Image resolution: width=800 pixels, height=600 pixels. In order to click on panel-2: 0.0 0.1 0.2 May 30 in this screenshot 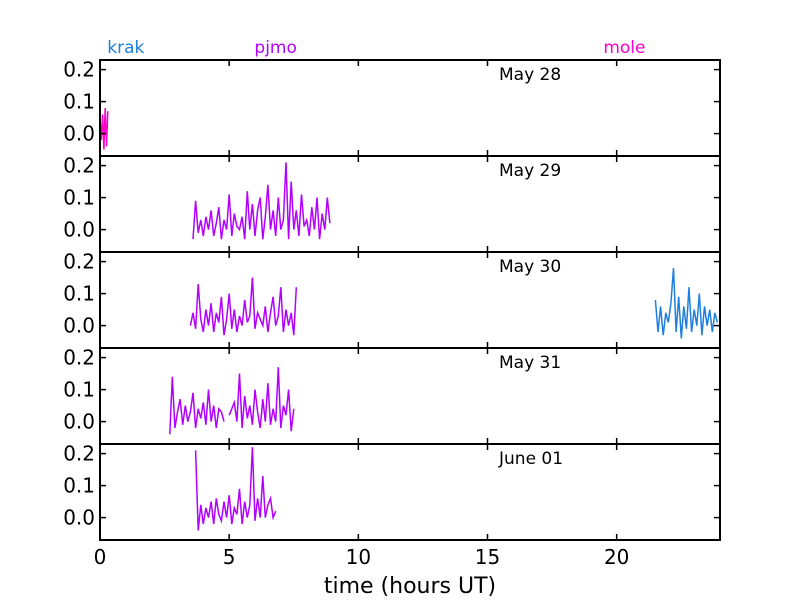, I will do `click(392, 299)`.